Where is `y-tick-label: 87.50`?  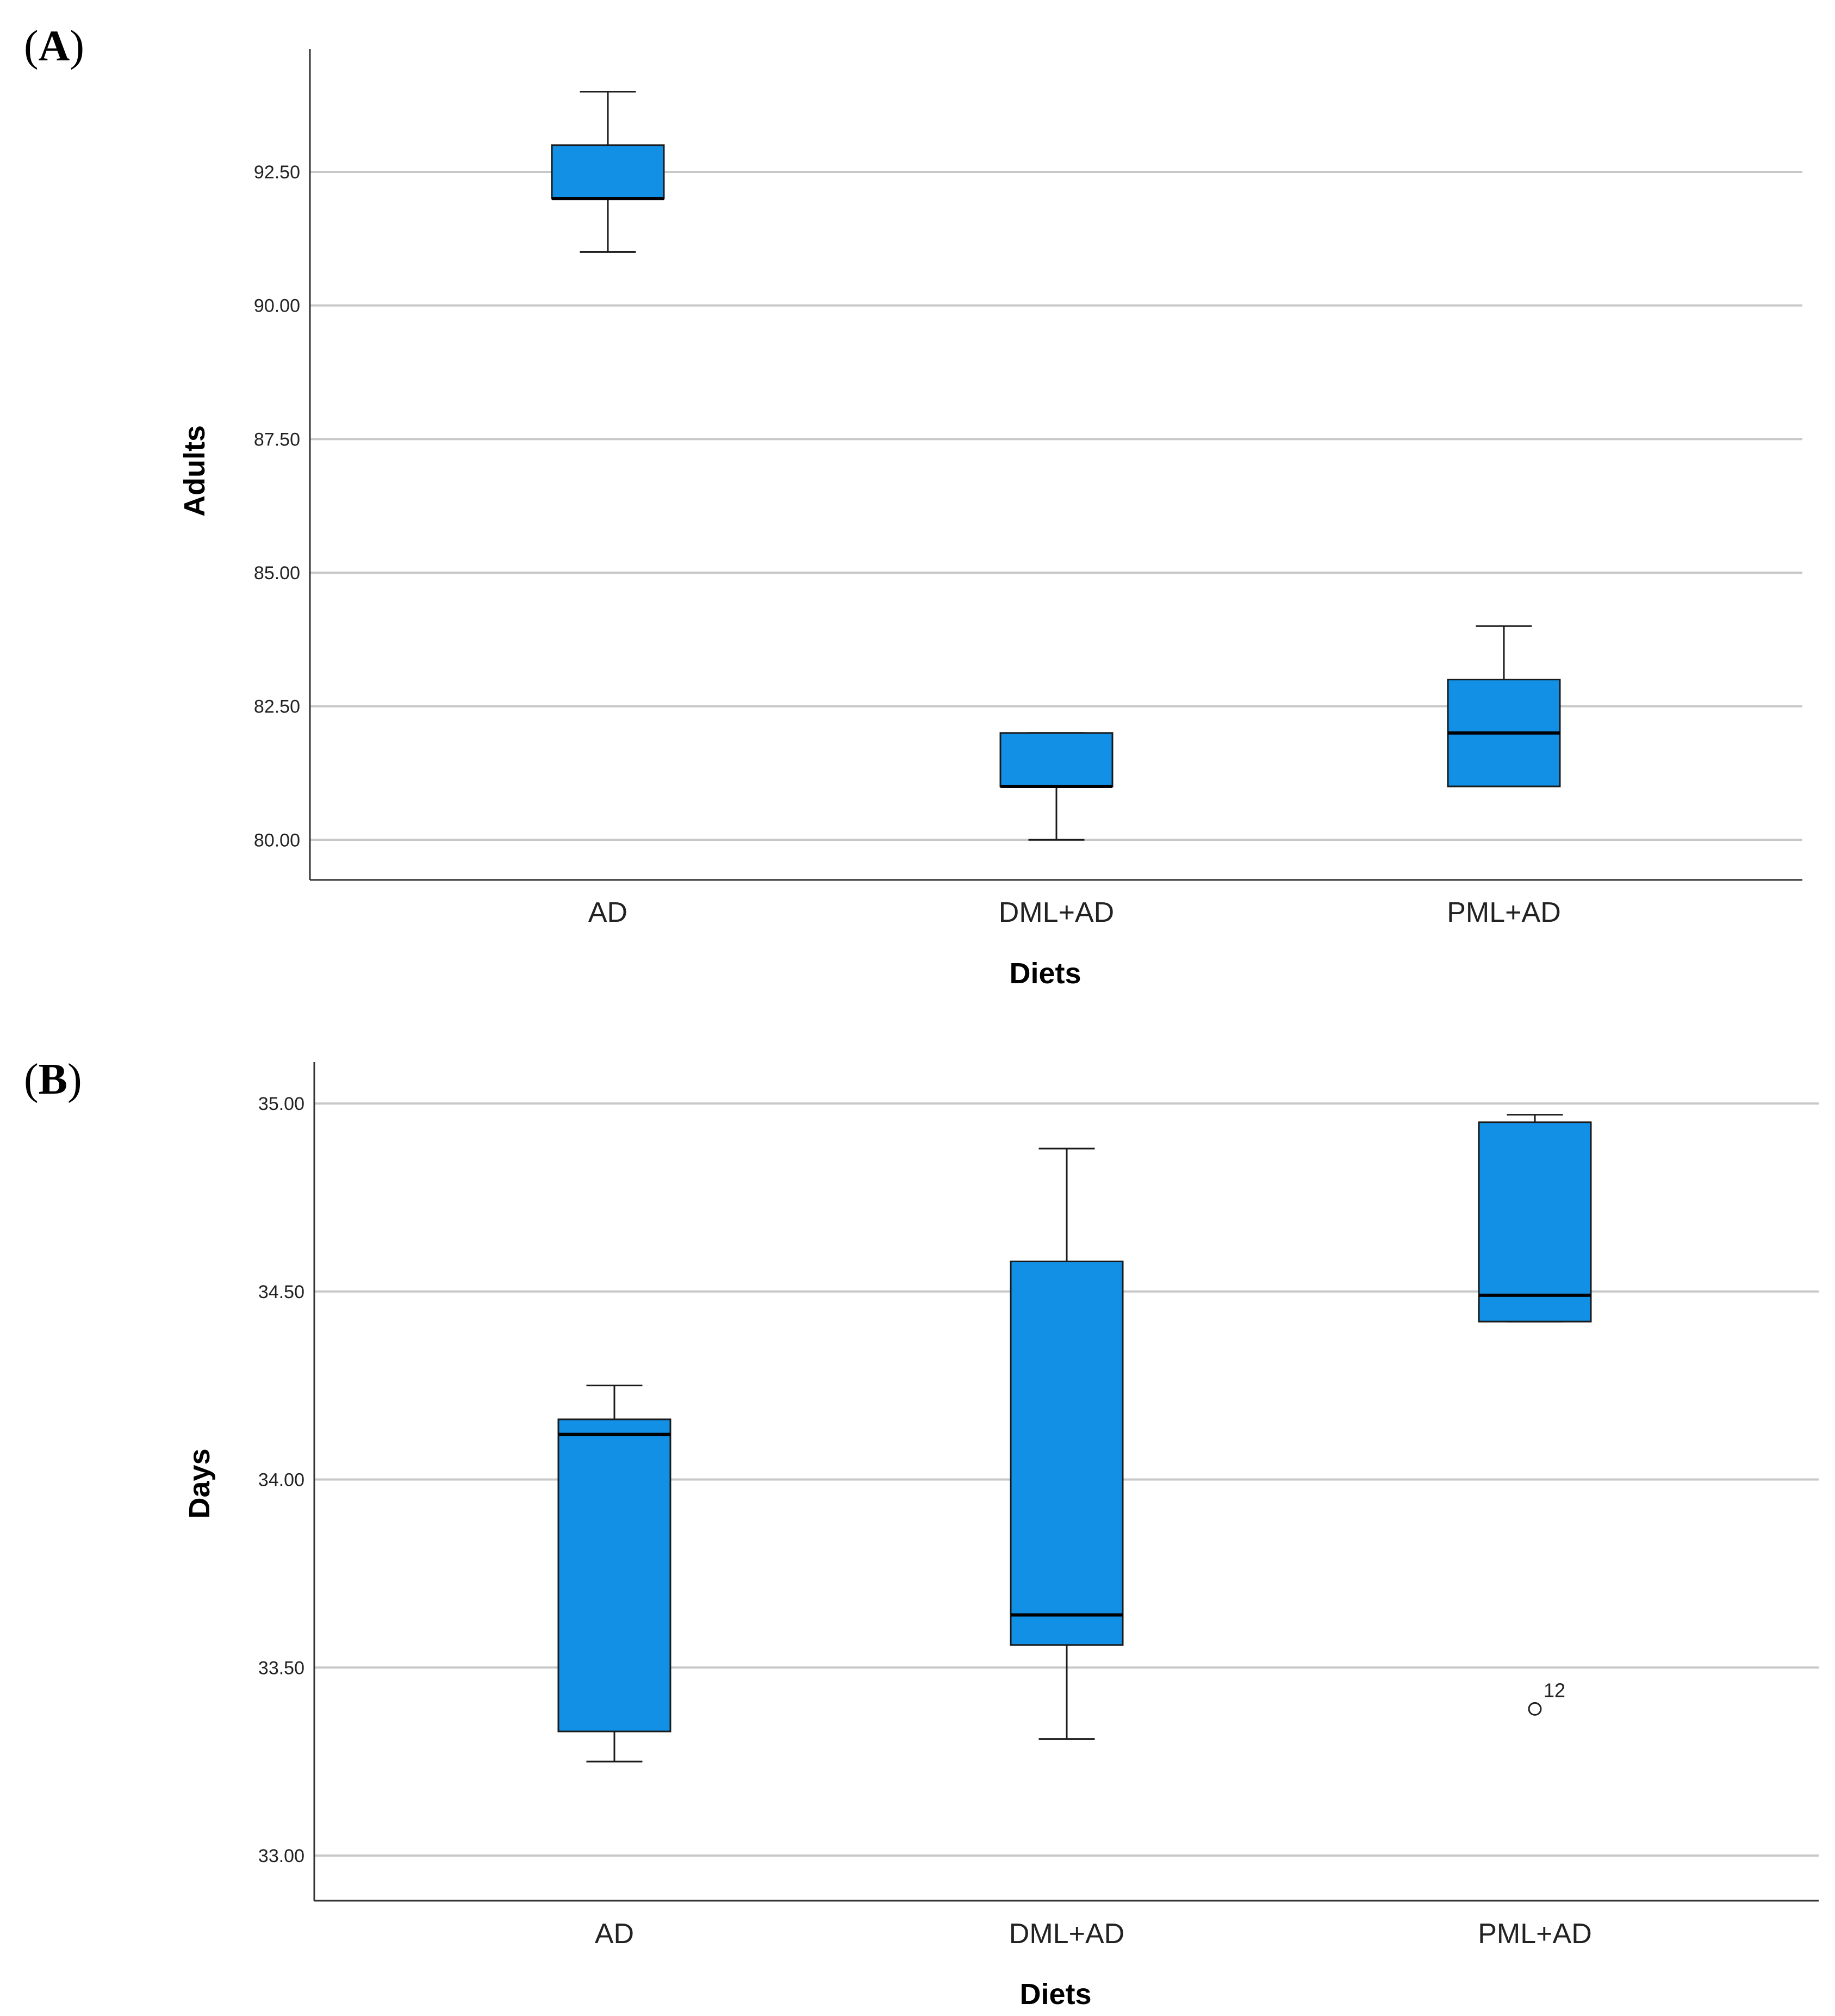
y-tick-label: 87.50 is located at coordinates (277, 439).